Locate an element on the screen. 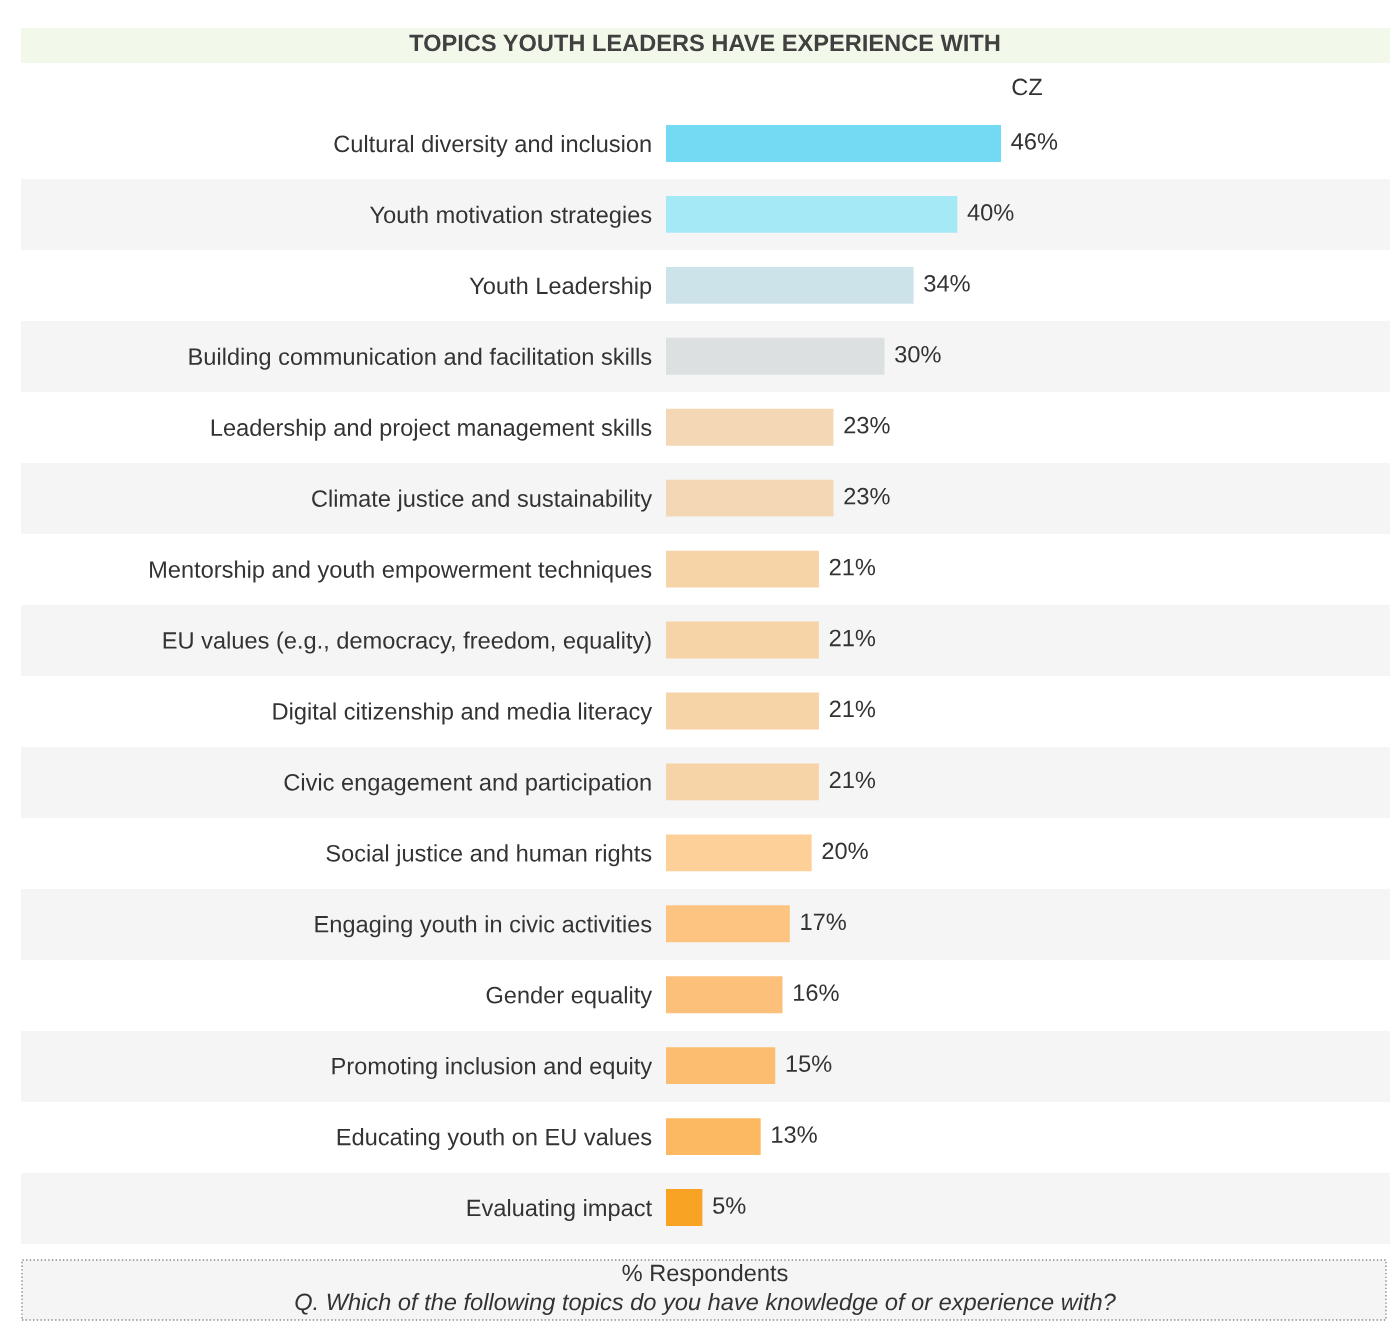  y-tick-label: Evaluating impact is located at coordinates (559, 1209).